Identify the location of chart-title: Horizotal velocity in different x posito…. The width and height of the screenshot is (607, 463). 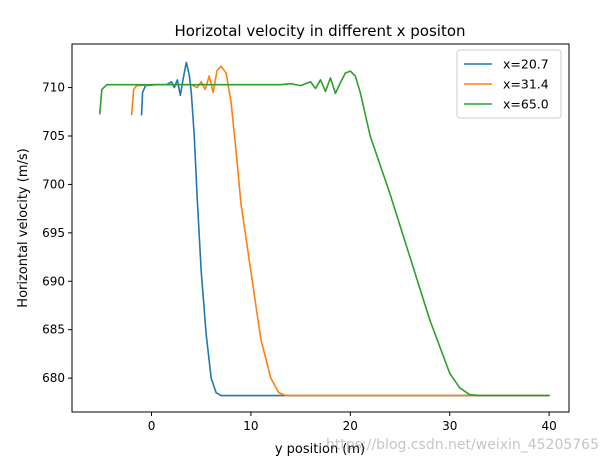
(319, 31).